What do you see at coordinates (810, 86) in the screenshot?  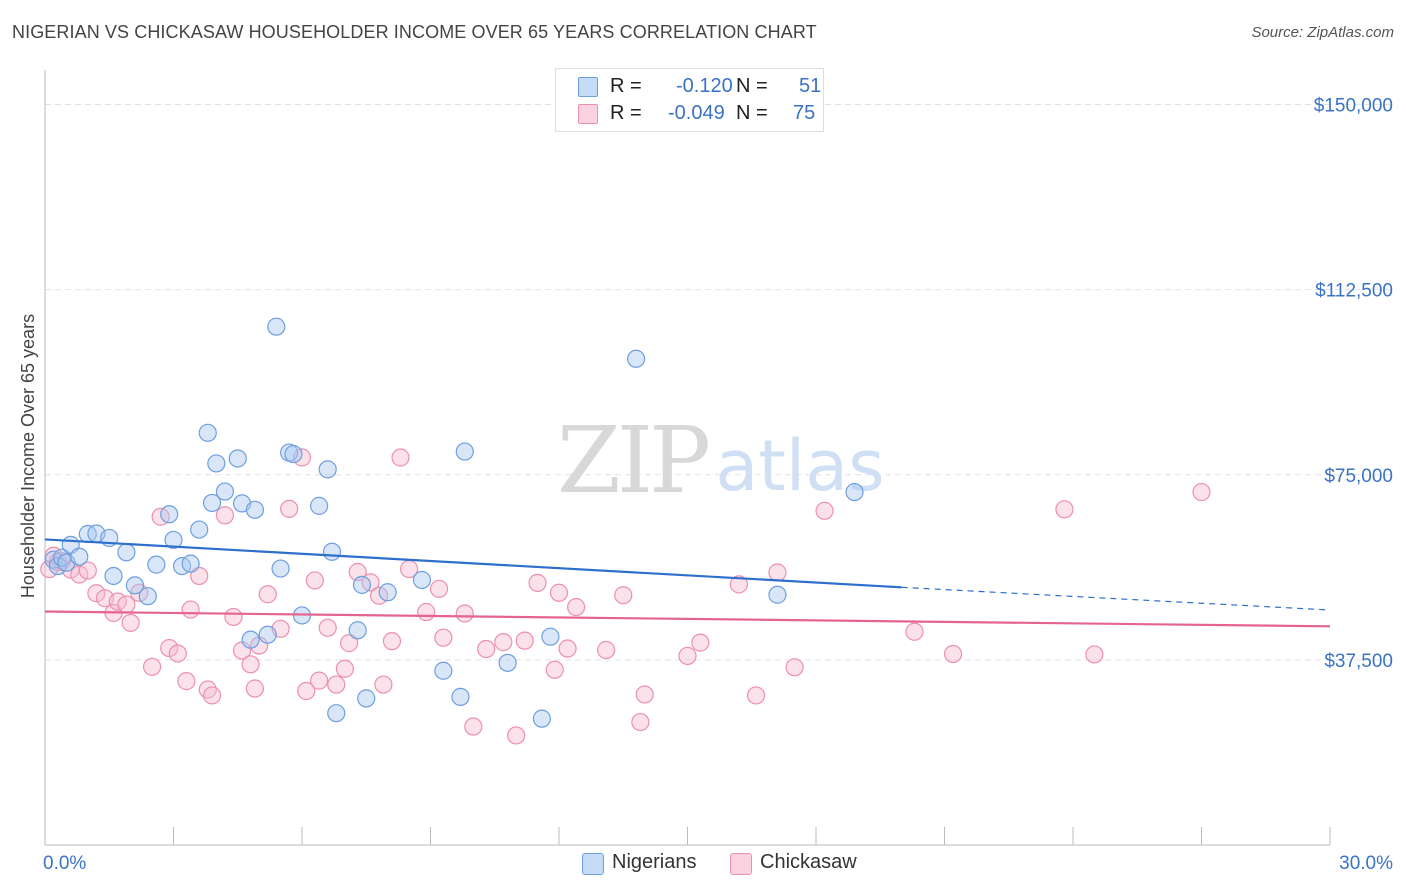 I see `legend-n-value: 51` at bounding box center [810, 86].